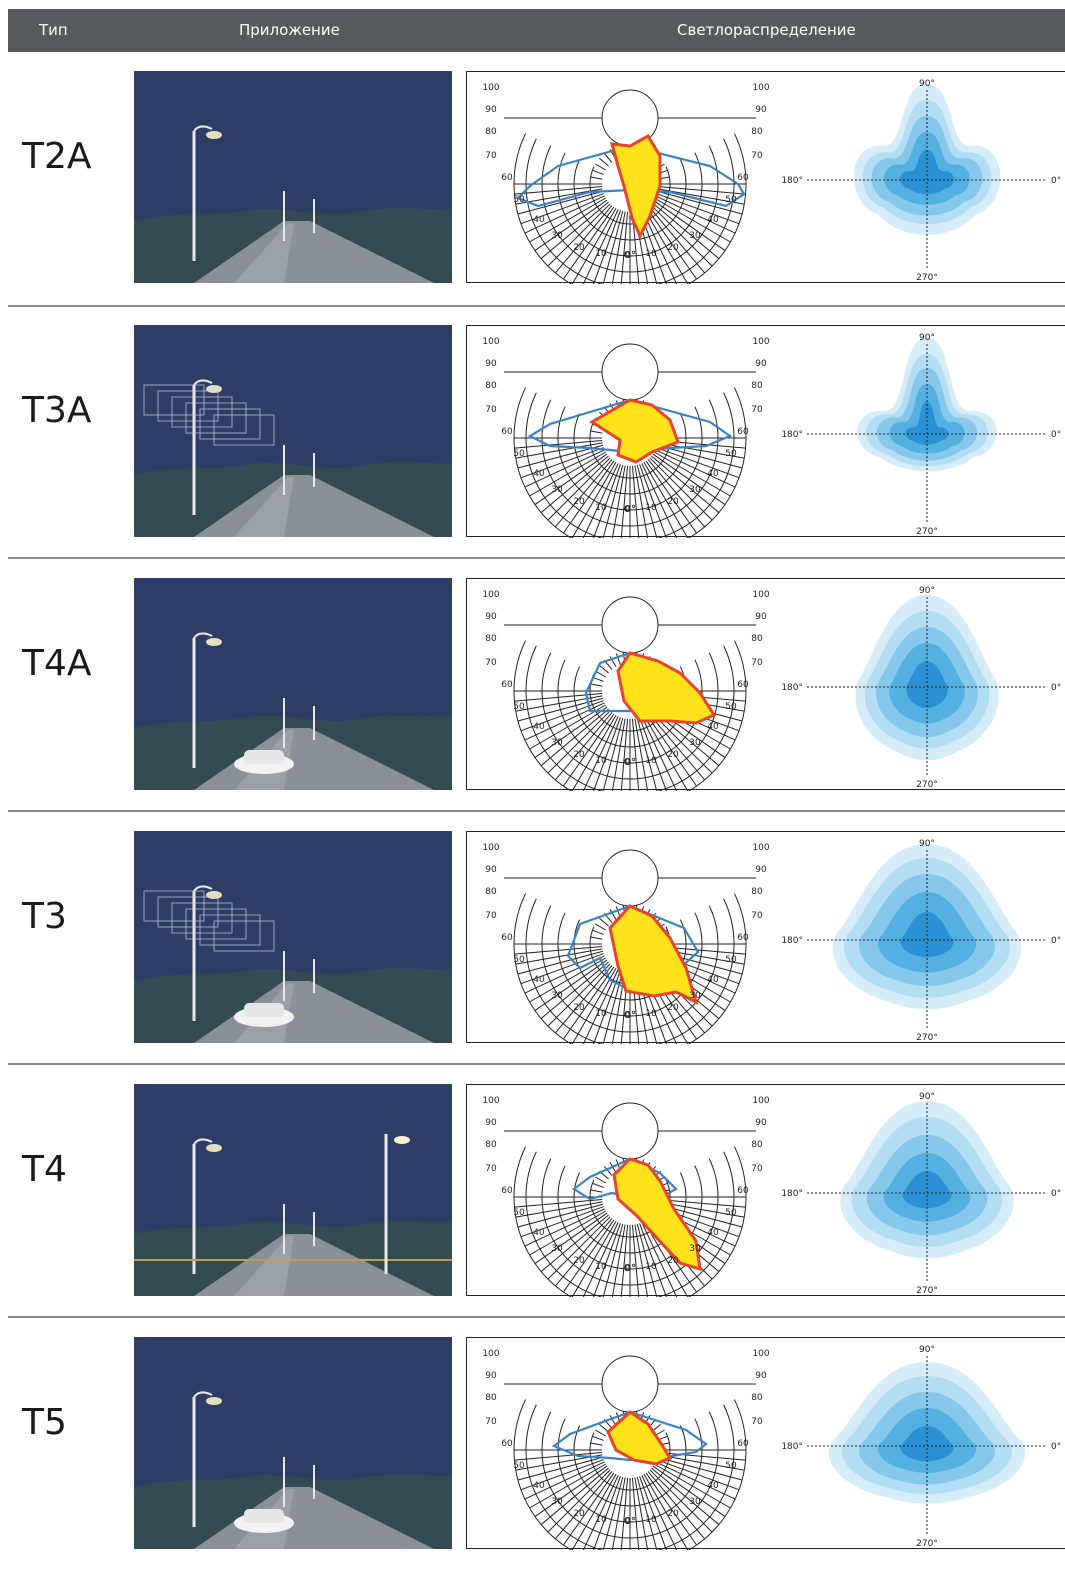 This screenshot has width=1065, height=1570. What do you see at coordinates (57, 156) in the screenshot?
I see `type-label: T2A` at bounding box center [57, 156].